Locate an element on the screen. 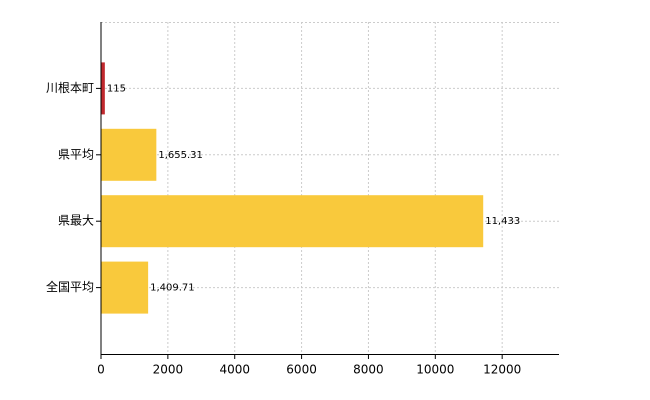 This screenshot has height=400, width=650. x-tick-label: 8000 is located at coordinates (368, 370).